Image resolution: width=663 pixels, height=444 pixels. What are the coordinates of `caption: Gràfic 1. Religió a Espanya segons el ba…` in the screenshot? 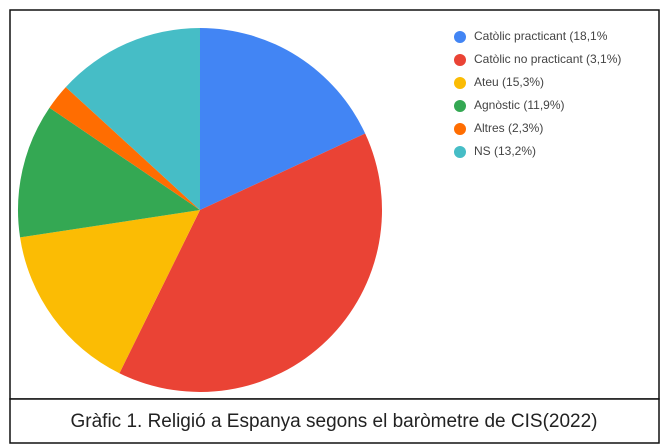 It's located at (334, 421).